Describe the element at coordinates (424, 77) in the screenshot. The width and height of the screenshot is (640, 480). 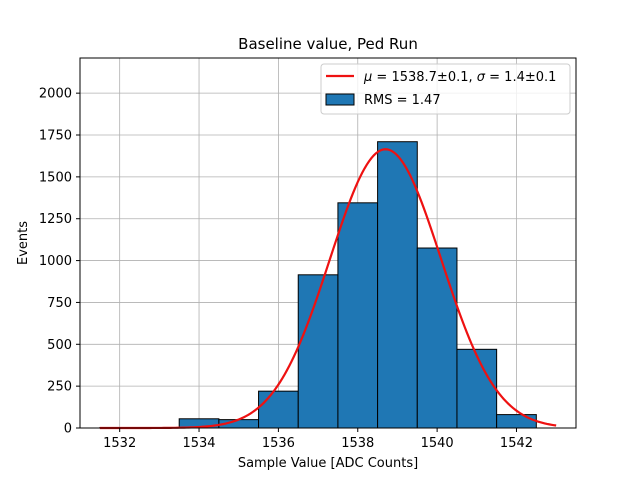
I see `legend-mu-value: = 1538.7±0.1,` at that location.